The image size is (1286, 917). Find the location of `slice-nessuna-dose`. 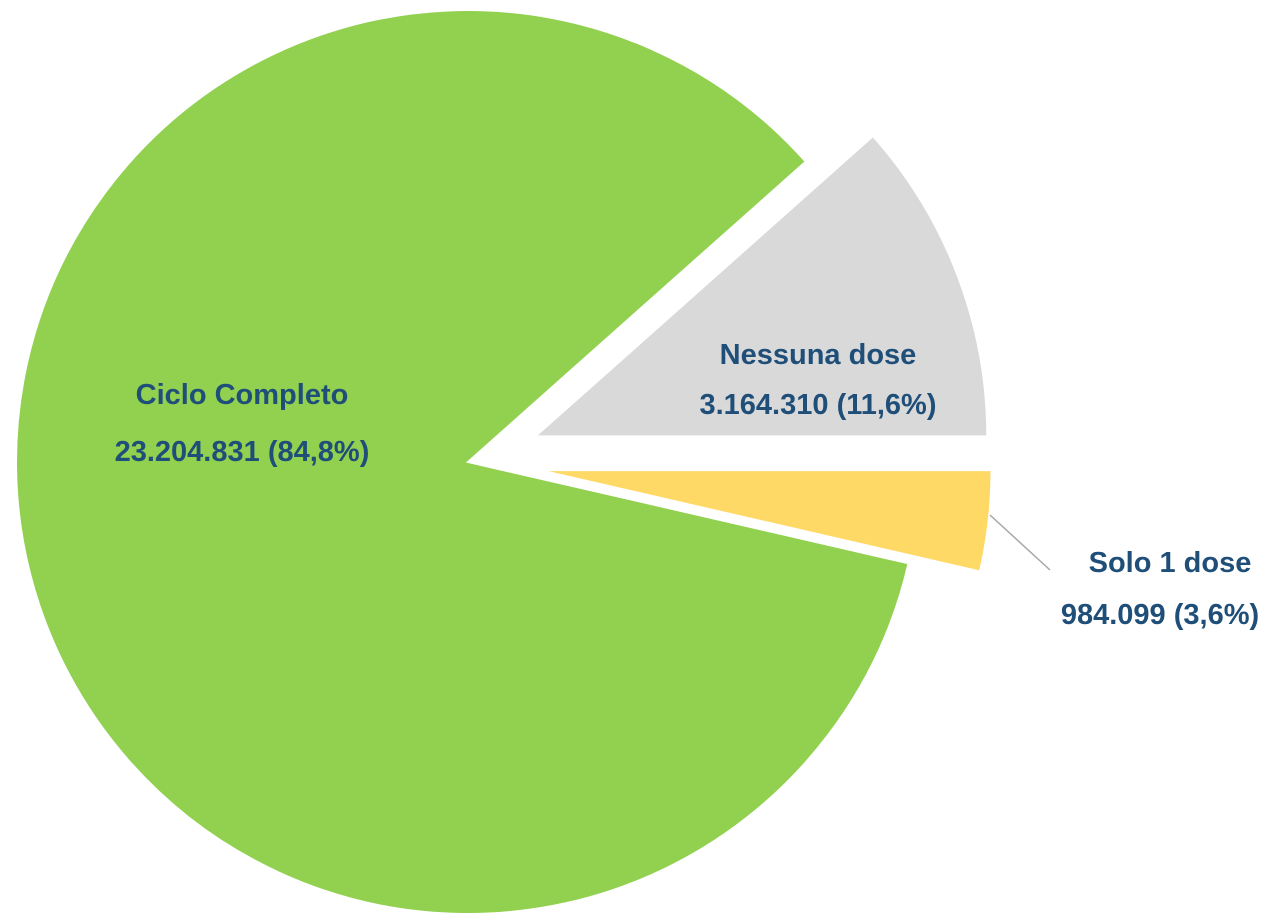

slice-nessuna-dose is located at coordinates (760, 286).